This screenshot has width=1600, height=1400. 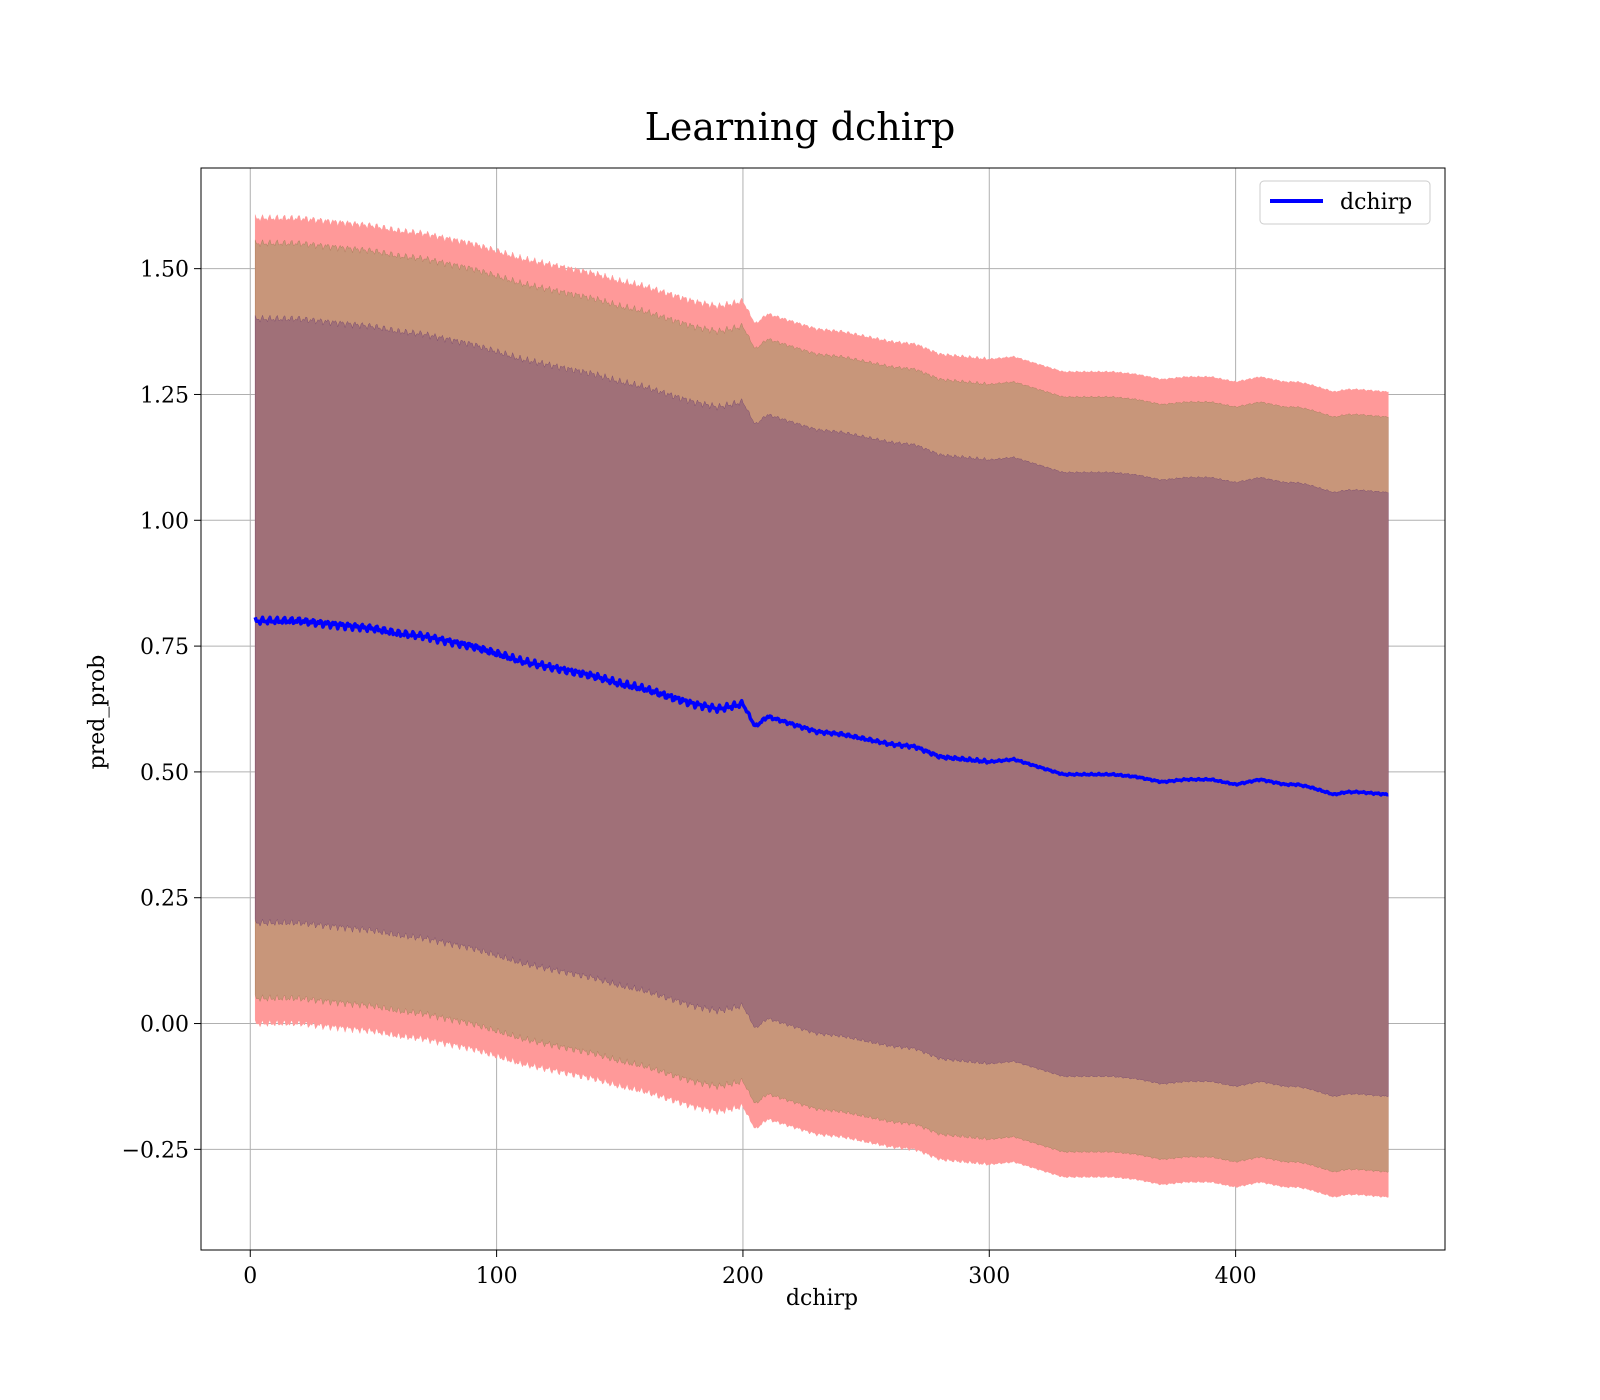 What do you see at coordinates (164, 270) in the screenshot?
I see `y-tick-label: 1.50` at bounding box center [164, 270].